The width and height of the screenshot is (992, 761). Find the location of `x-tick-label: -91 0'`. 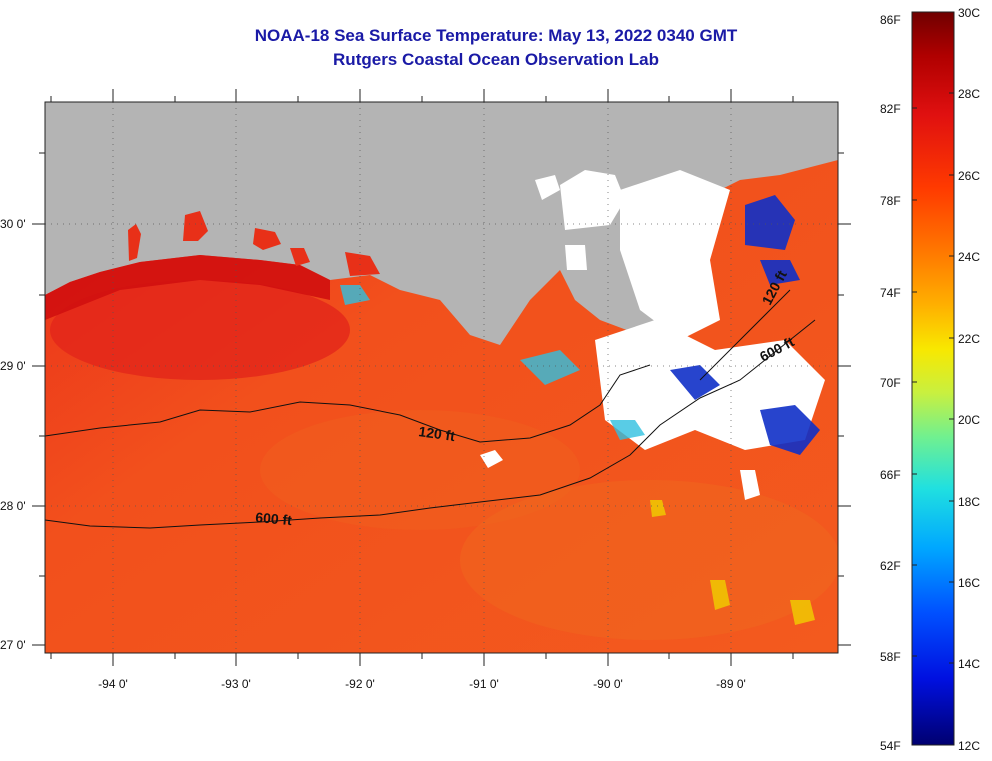

x-tick-label: -91 0' is located at coordinates (484, 684).